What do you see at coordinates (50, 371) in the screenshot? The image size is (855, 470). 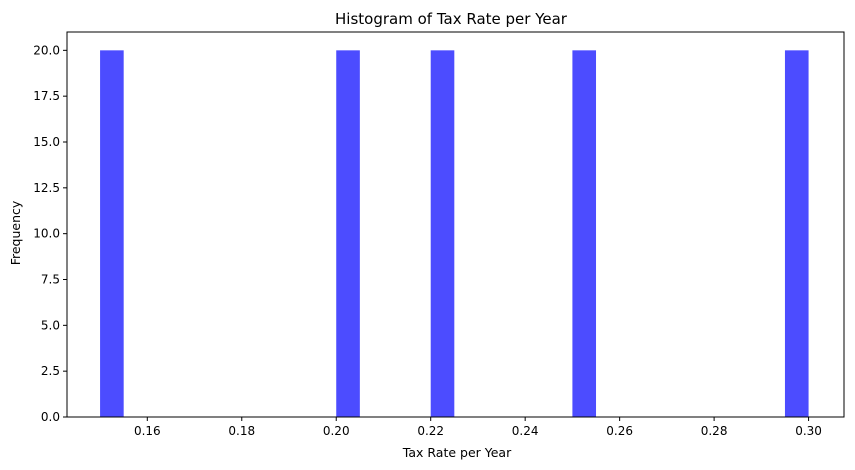 I see `y-tick-label: 2.5` at bounding box center [50, 371].